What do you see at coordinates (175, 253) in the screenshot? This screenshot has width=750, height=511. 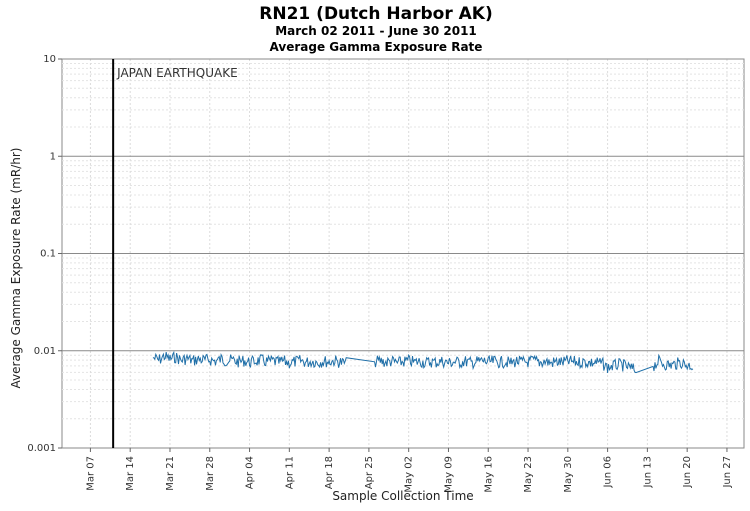 I see `annotations: JAPAN EARTHQUAKE` at bounding box center [175, 253].